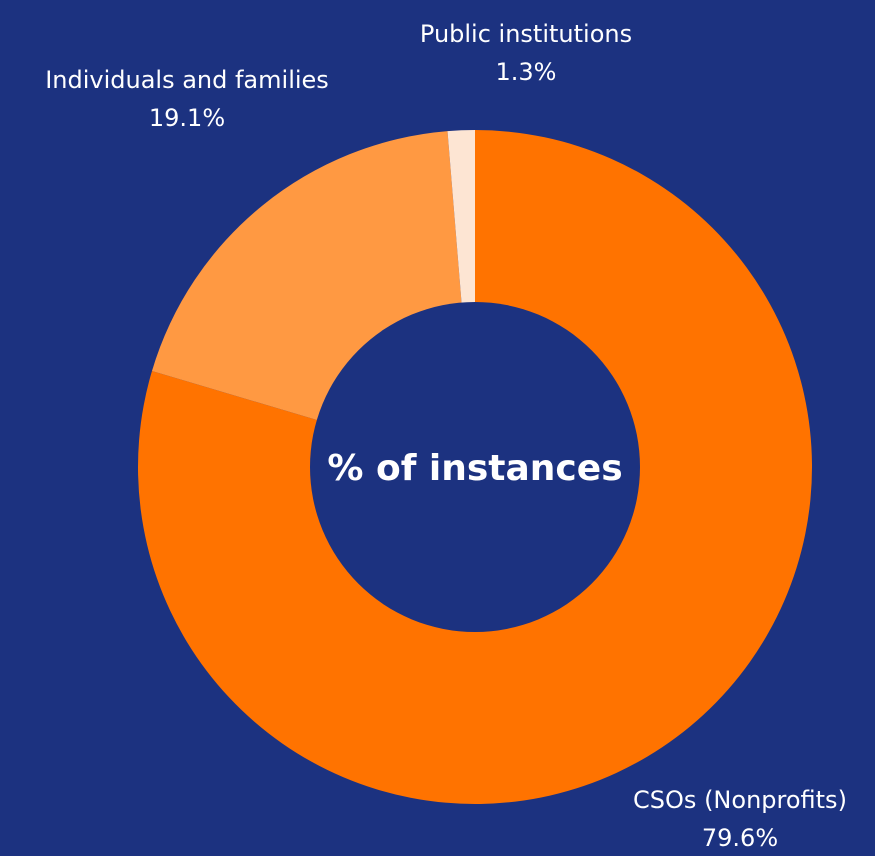  I want to click on center-label: % of instances, so click(474, 468).